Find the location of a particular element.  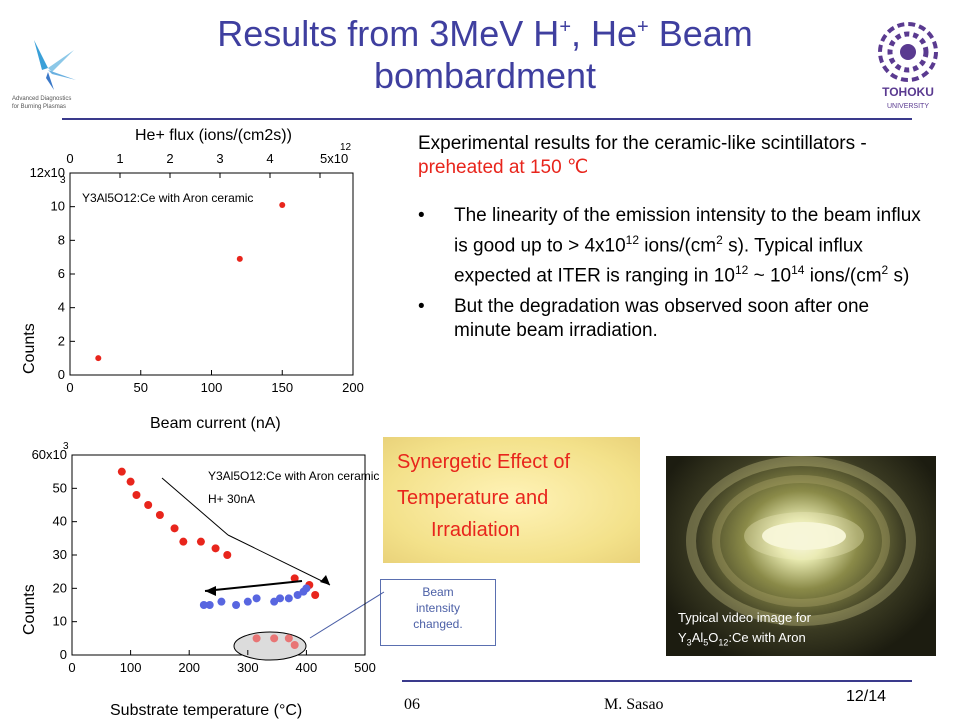

chart2-y-tick-label: 30 is located at coordinates (60, 554).